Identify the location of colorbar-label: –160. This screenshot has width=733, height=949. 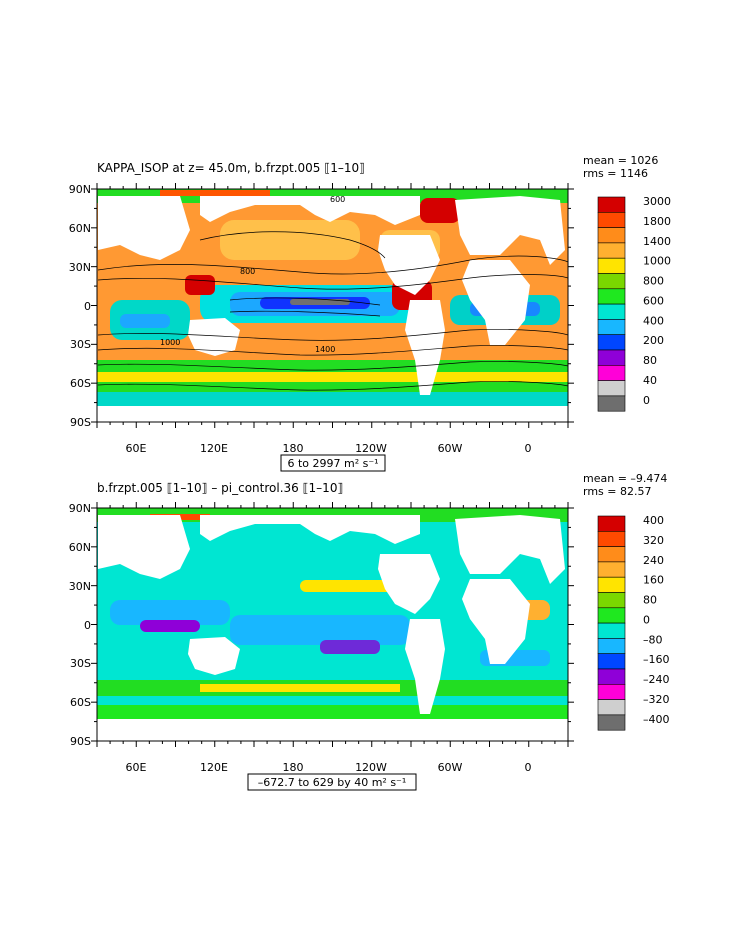
(656, 659).